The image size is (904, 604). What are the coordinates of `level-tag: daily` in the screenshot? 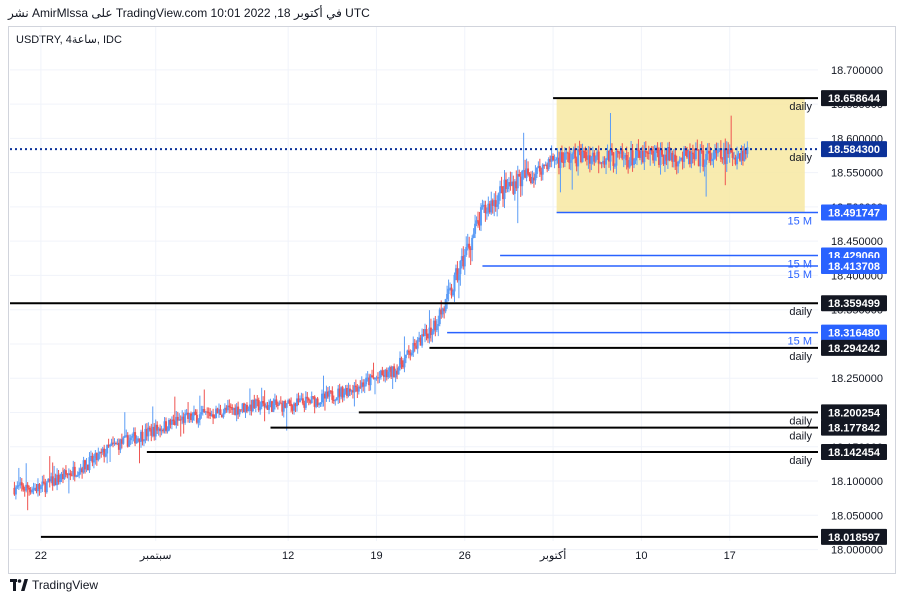 It's located at (800, 107).